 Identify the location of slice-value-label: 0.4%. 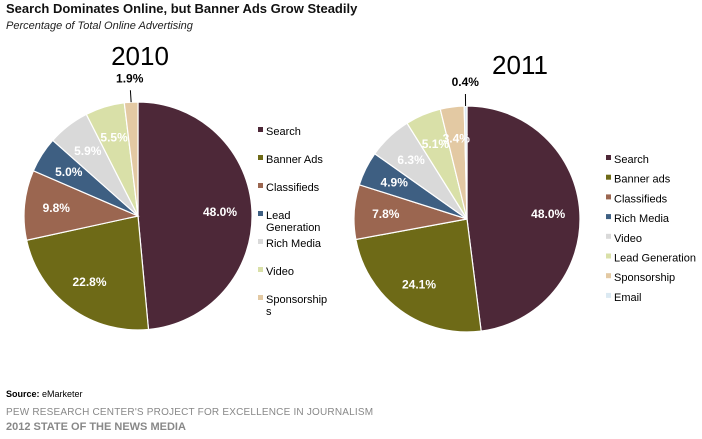
(466, 82).